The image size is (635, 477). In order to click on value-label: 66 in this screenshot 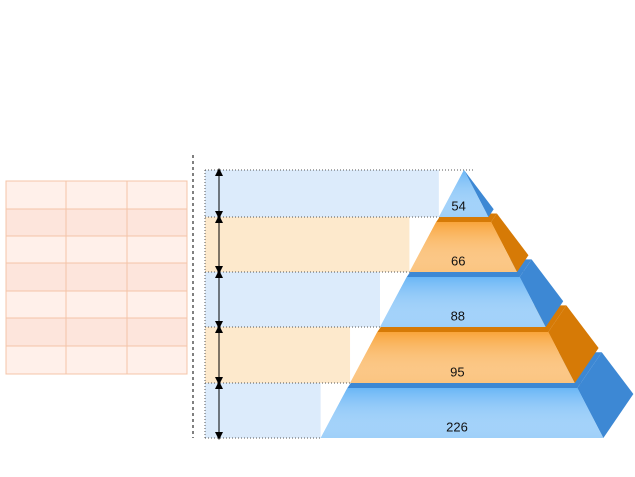, I will do `click(458, 260)`.